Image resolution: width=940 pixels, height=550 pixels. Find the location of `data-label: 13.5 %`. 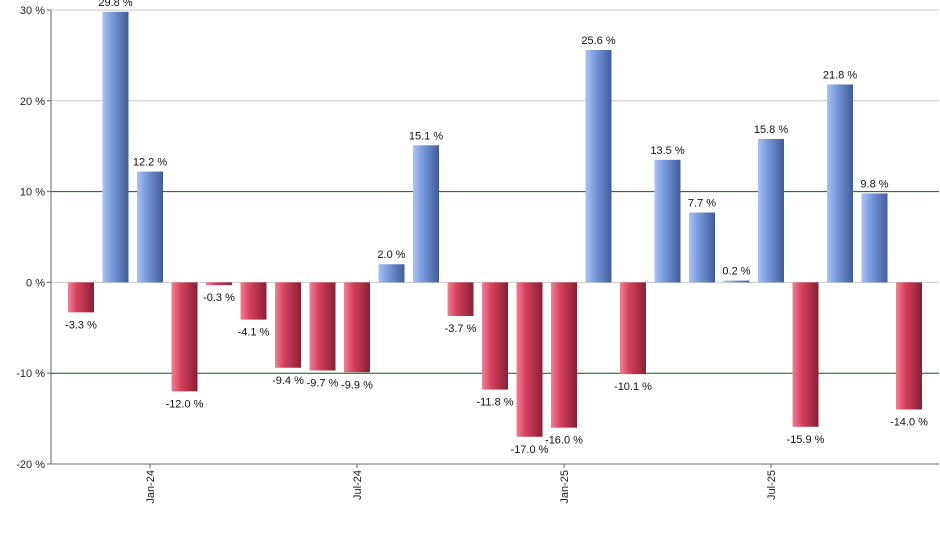

data-label: 13.5 % is located at coordinates (667, 151).